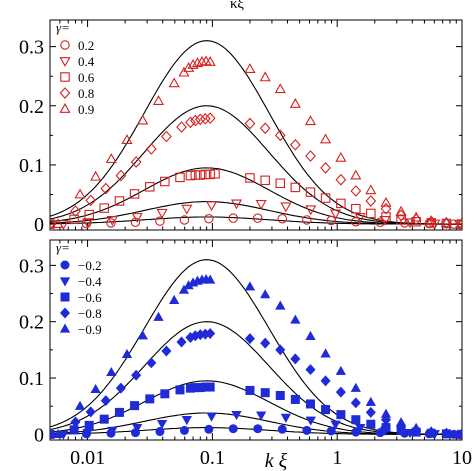 Image resolution: width=474 pixels, height=471 pixels. I want to click on y-tick-label: 0.1, so click(31, 379).